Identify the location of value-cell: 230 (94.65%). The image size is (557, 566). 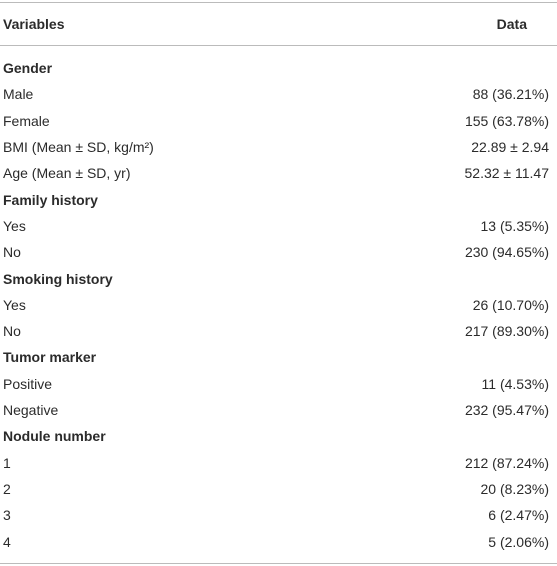
(506, 252).